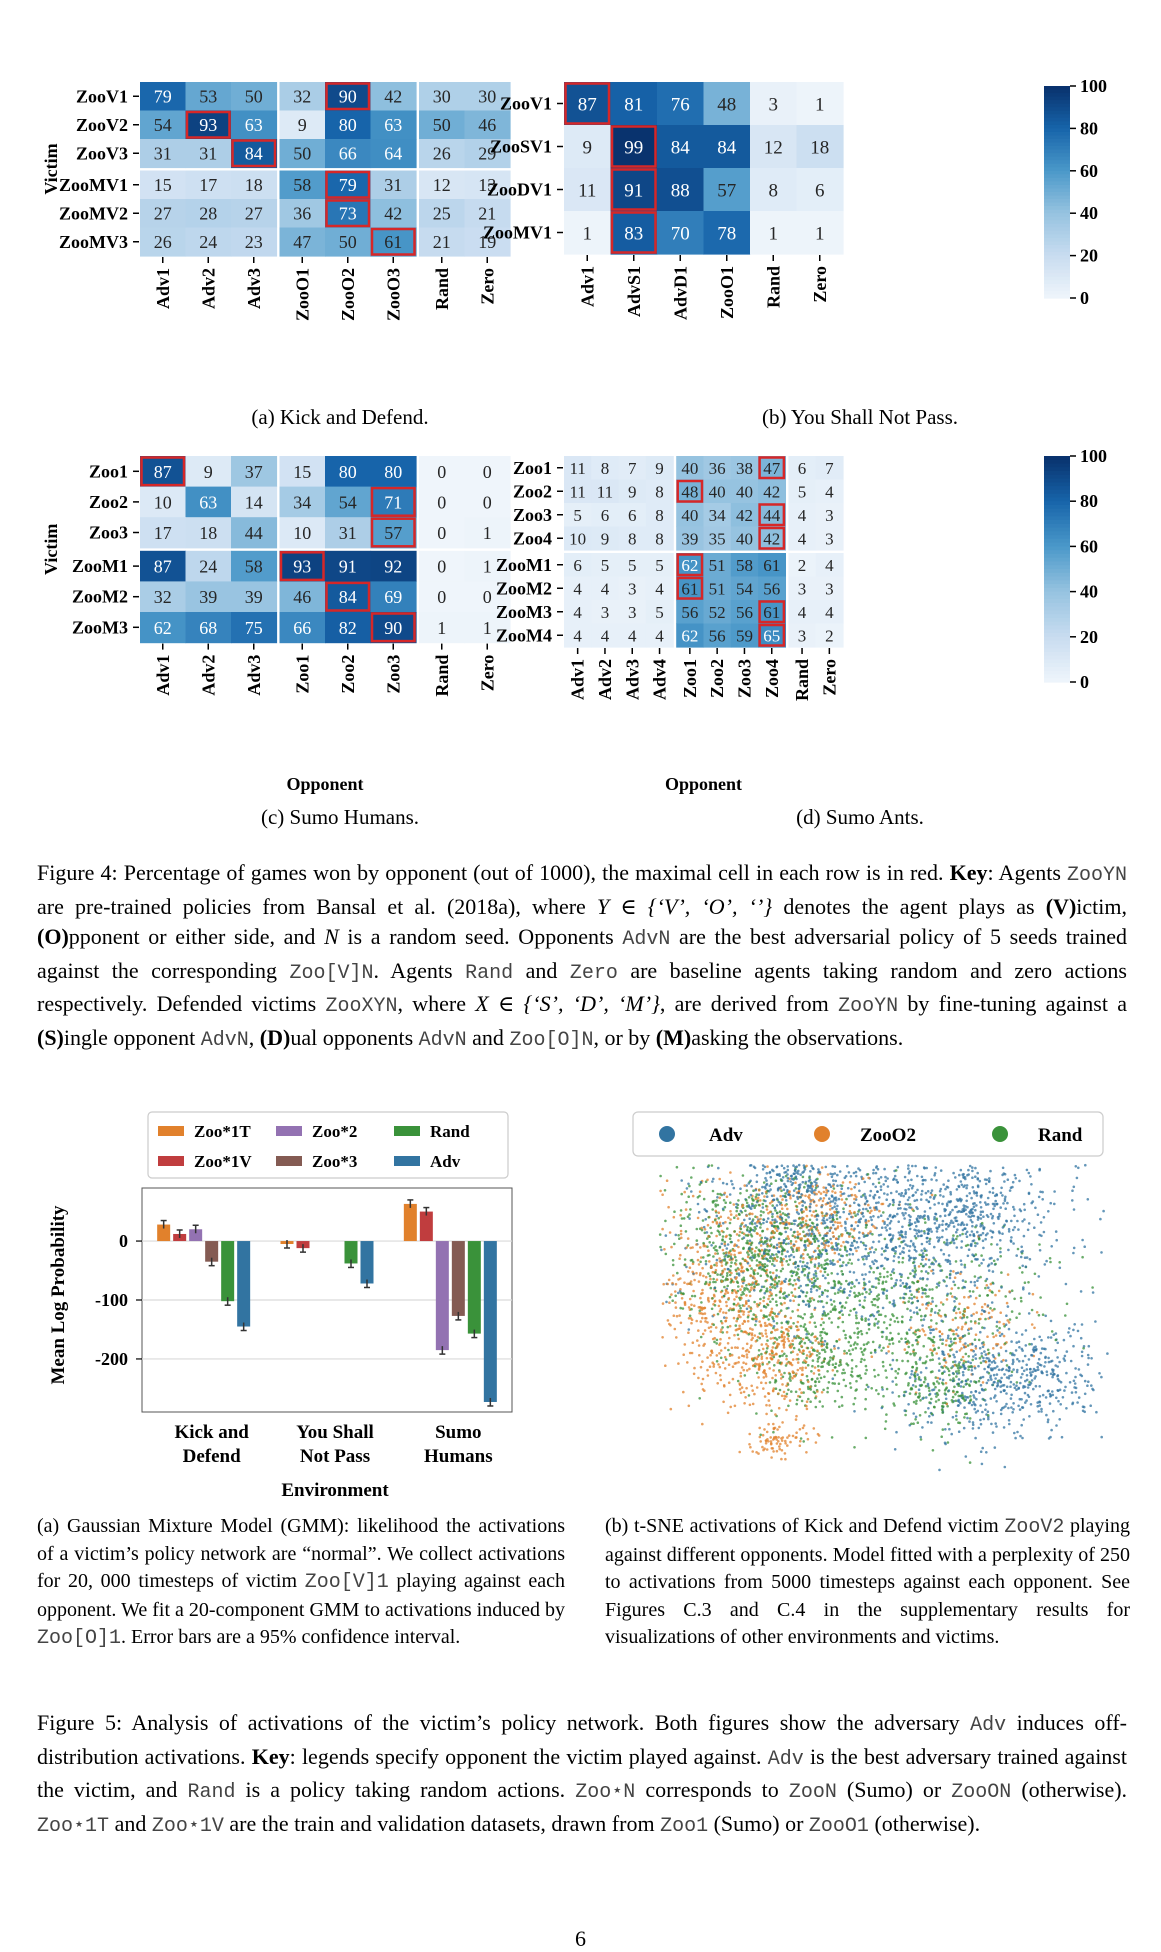  I want to click on column-label: Adv4, so click(660, 679).